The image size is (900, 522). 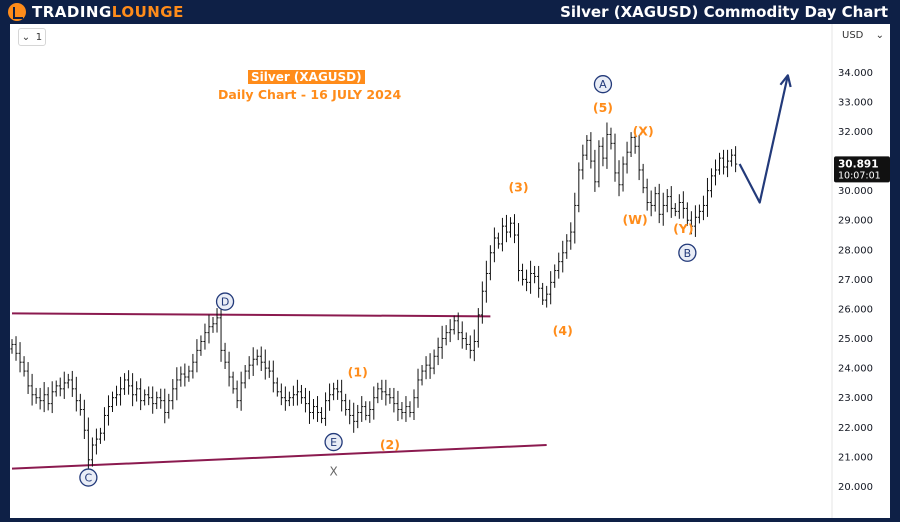 I want to click on wave-text: (3), so click(x=518, y=187).